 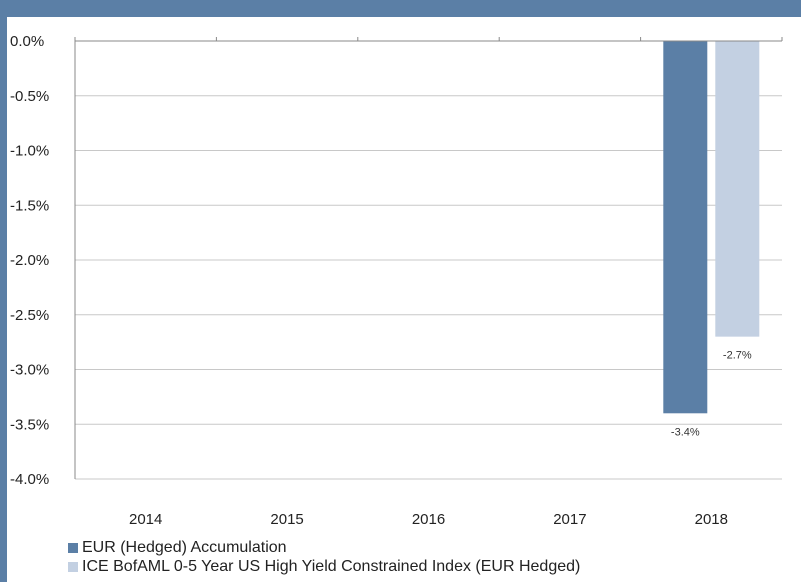 What do you see at coordinates (29, 205) in the screenshot?
I see `y-tick-label: -1.5%` at bounding box center [29, 205].